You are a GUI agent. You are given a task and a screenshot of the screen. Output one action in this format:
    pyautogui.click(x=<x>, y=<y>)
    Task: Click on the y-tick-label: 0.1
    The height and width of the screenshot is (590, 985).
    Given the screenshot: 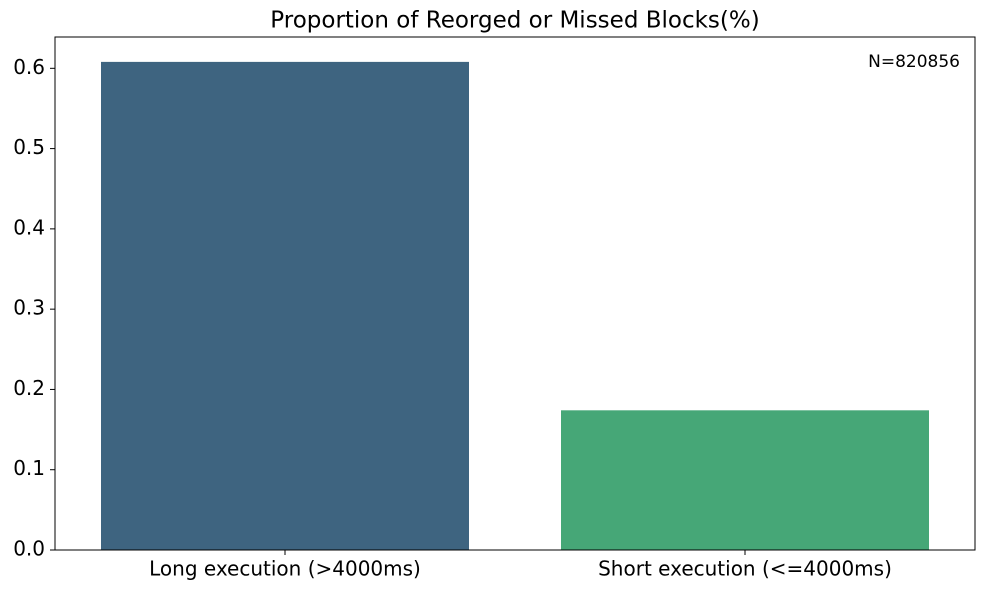 What is the action you would take?
    pyautogui.click(x=29, y=468)
    